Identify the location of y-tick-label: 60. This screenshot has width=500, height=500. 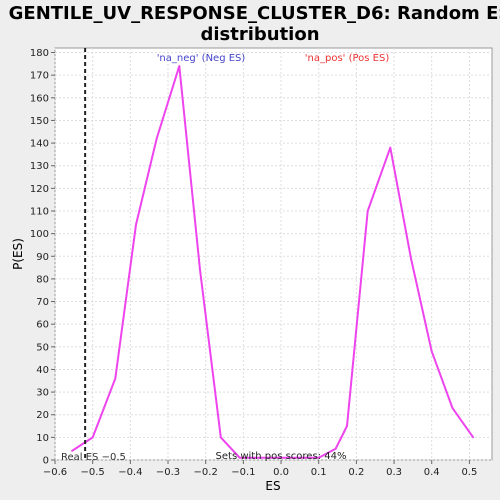
(42, 325).